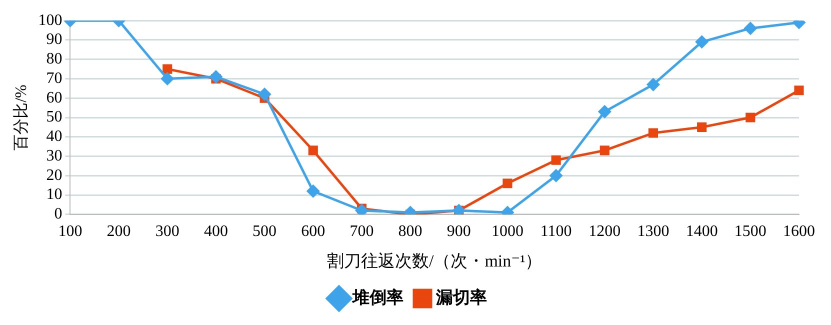  What do you see at coordinates (458, 231) in the screenshot?
I see `x-tick-label: 900` at bounding box center [458, 231].